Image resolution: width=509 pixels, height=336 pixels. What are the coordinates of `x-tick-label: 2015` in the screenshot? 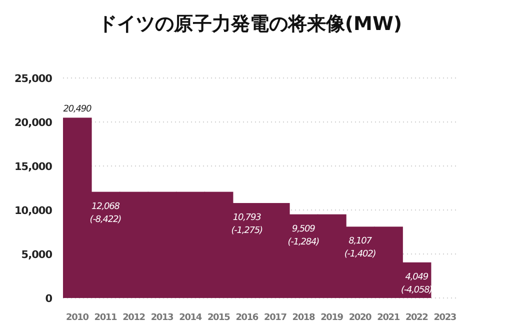 It's located at (218, 318).